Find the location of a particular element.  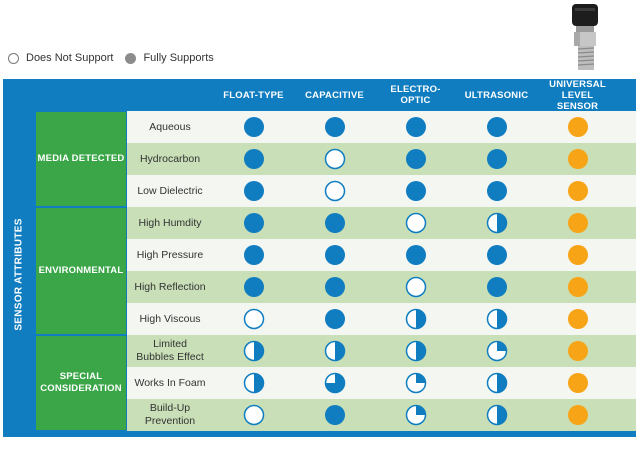

table-row: High Pressure is located at coordinates (381, 255).